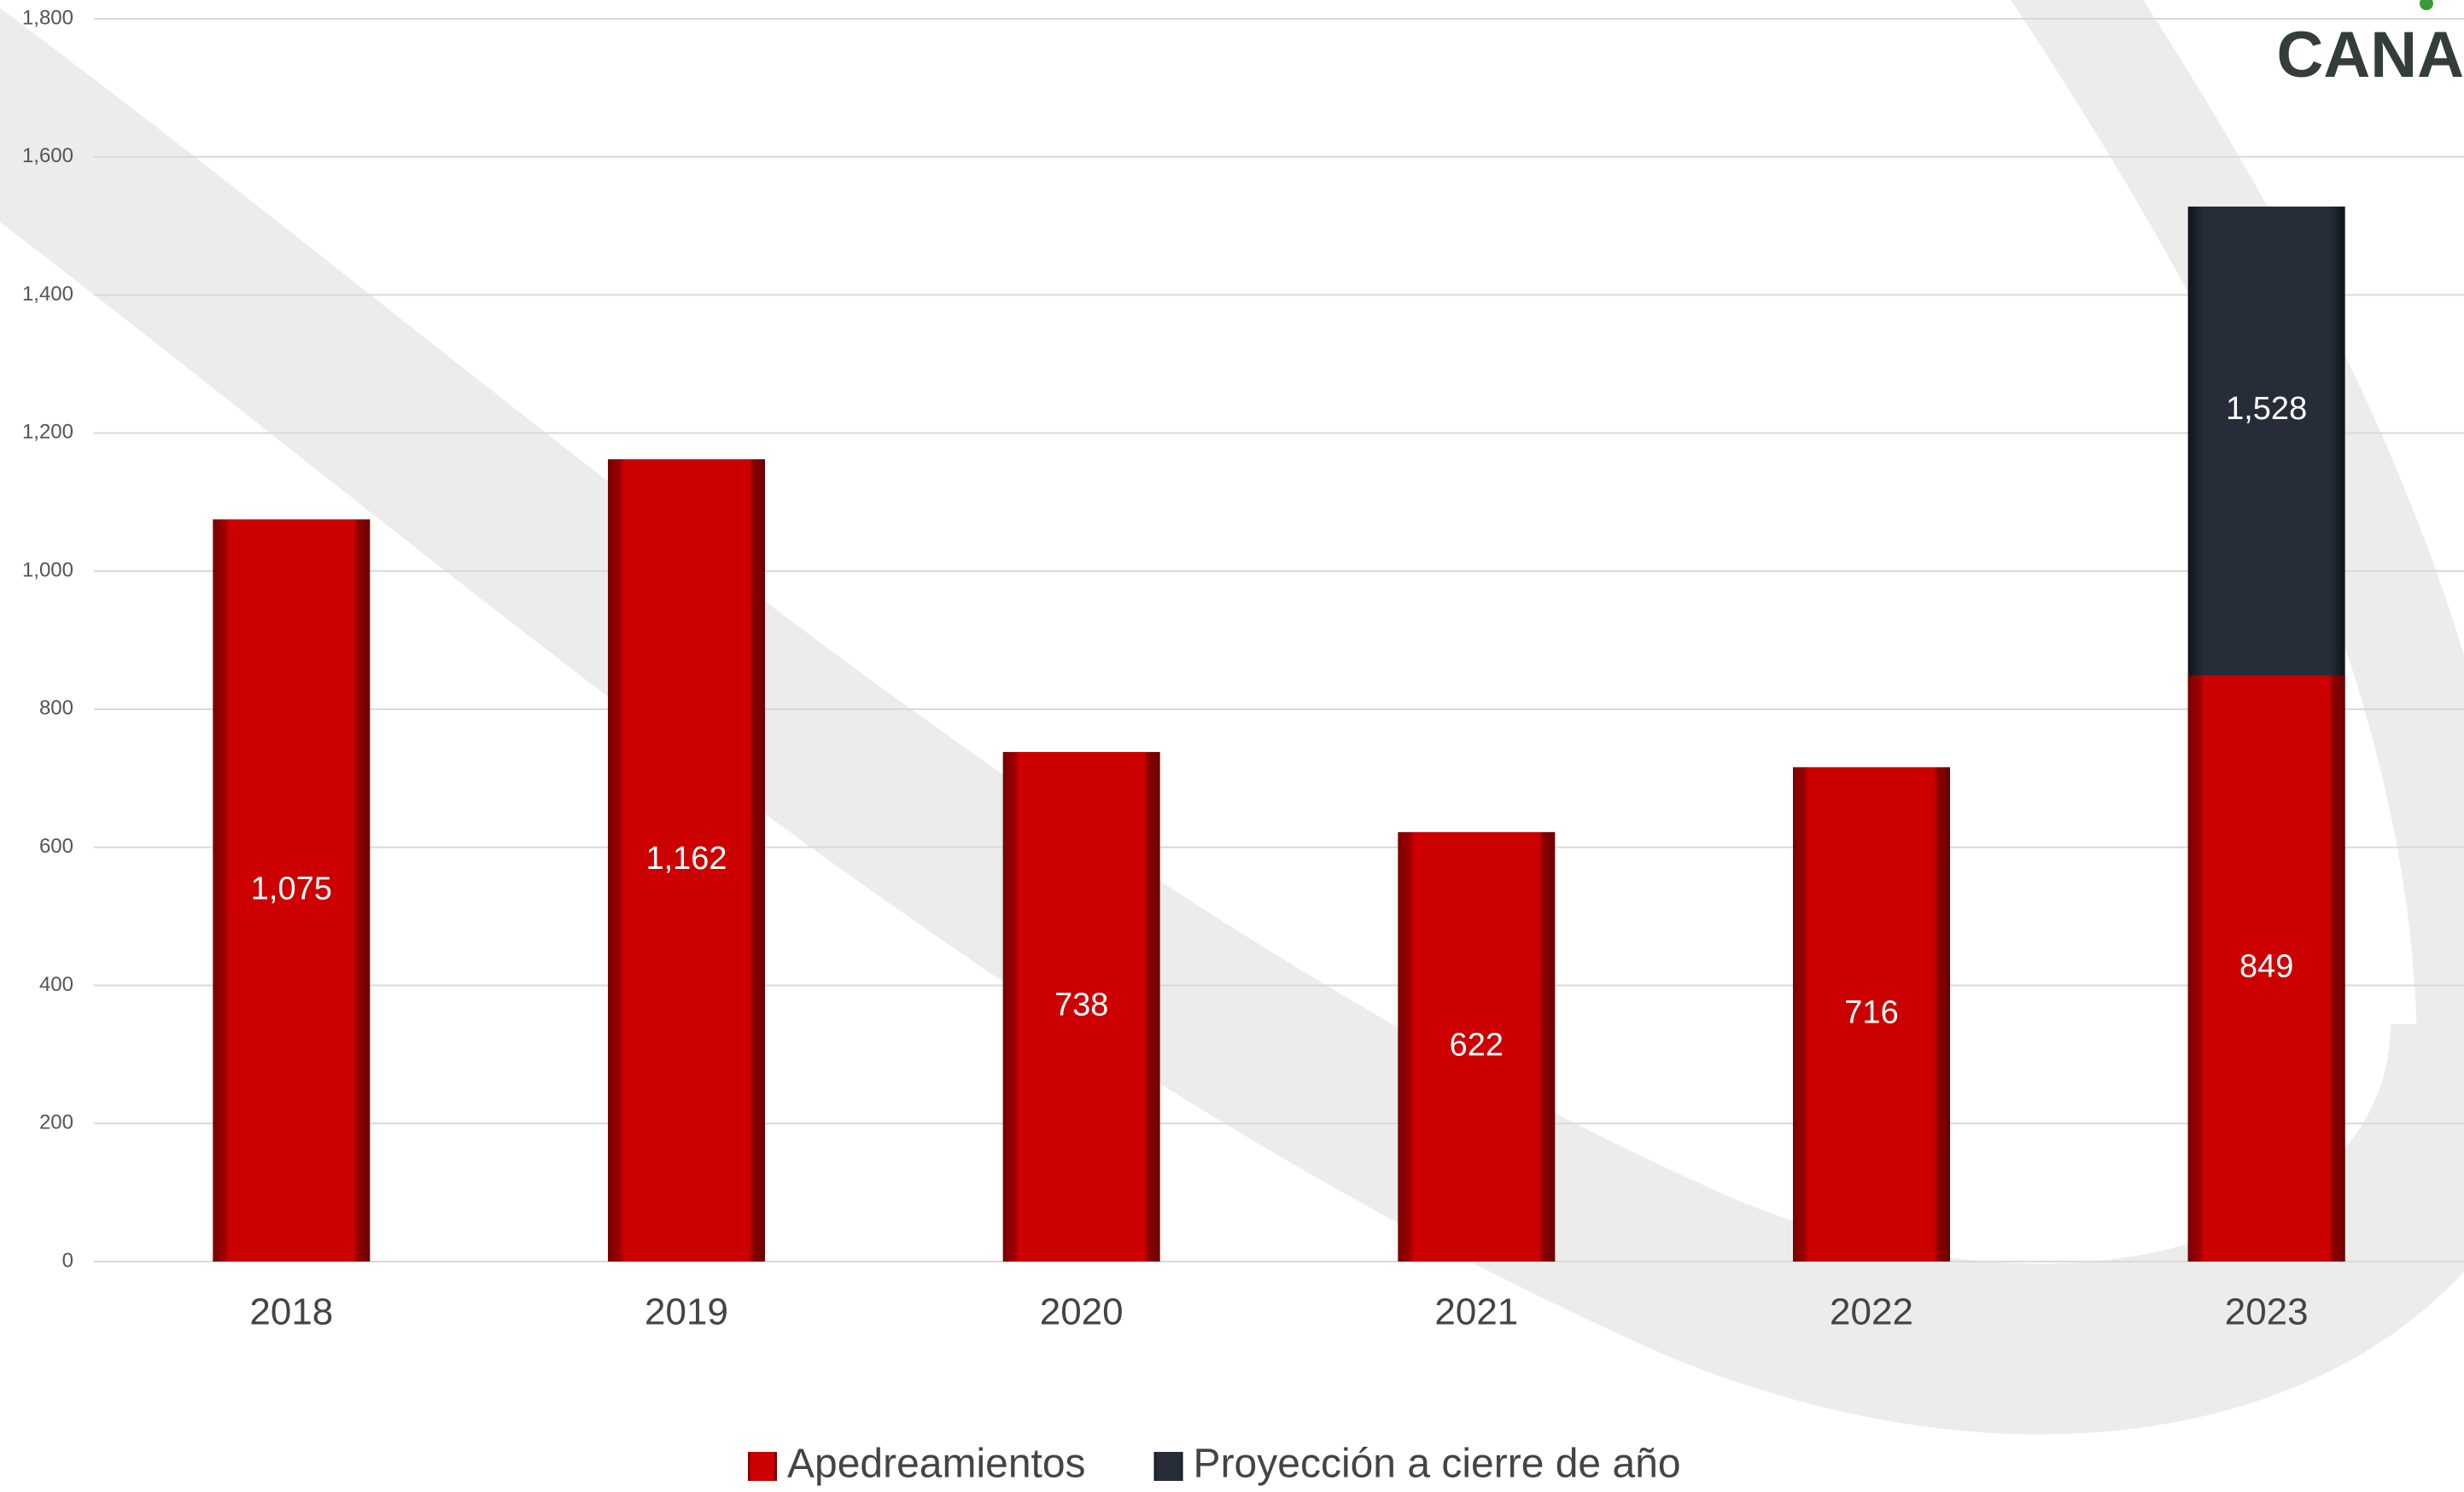 The image size is (2464, 1492). Describe the element at coordinates (2266, 409) in the screenshot. I see `value-label: 1,528` at that location.